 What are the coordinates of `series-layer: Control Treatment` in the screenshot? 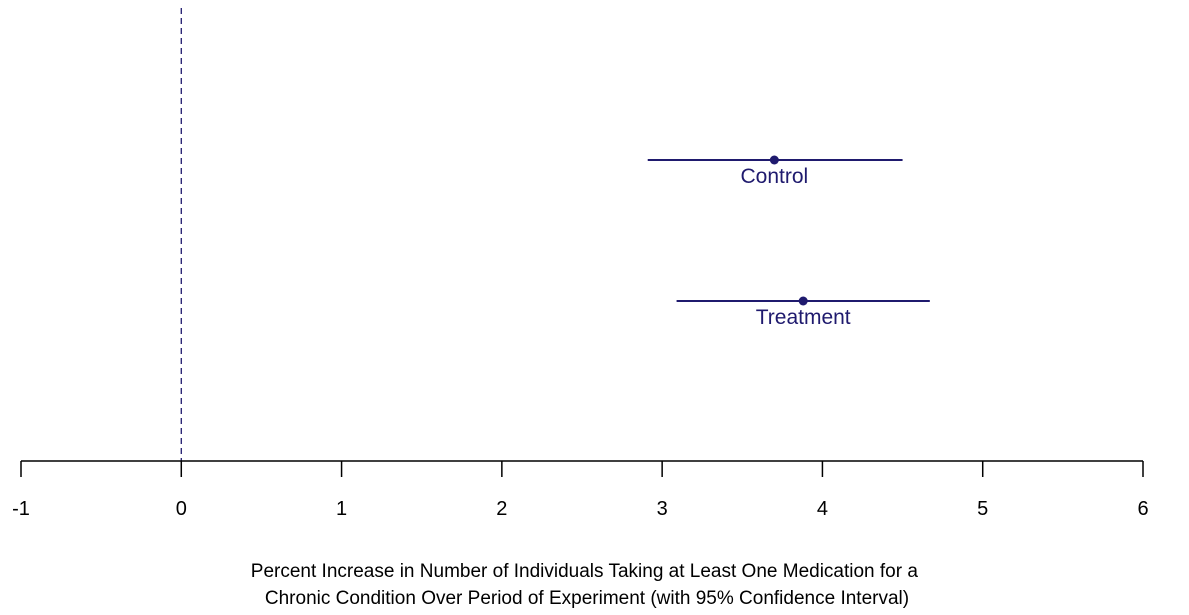 It's located at (788, 242).